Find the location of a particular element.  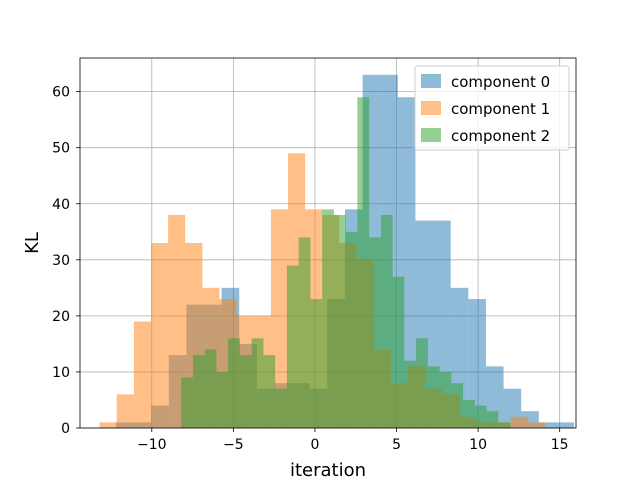

legend-label: component 2 is located at coordinates (500, 136).